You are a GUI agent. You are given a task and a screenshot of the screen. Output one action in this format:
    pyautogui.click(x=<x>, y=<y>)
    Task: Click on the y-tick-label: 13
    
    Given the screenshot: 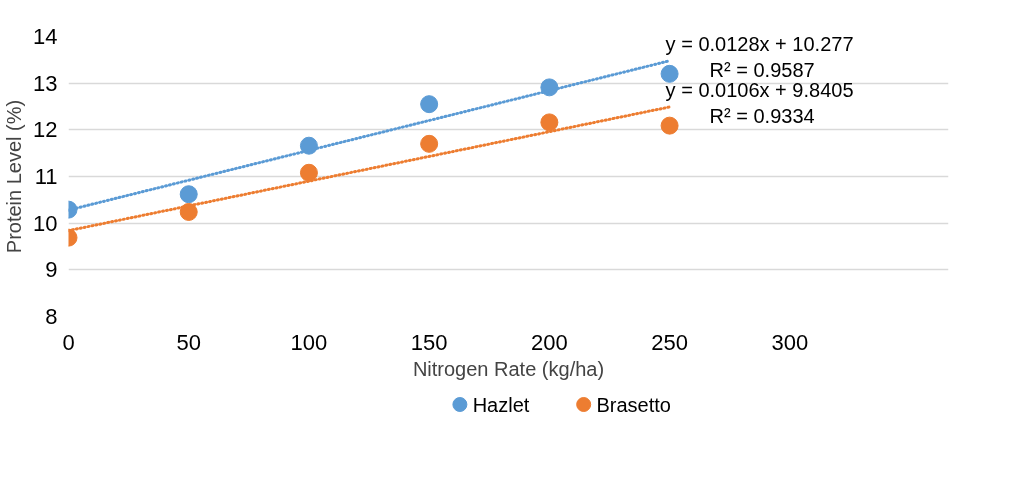 What is the action you would take?
    pyautogui.click(x=45, y=83)
    